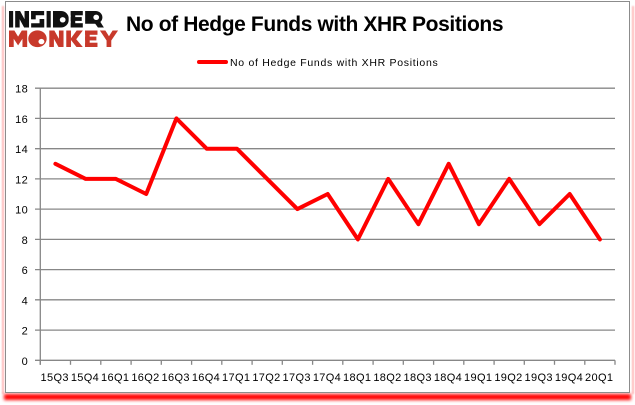 This screenshot has width=635, height=405. Describe the element at coordinates (387, 378) in the screenshot. I see `svg-text: 18Q2` at that location.